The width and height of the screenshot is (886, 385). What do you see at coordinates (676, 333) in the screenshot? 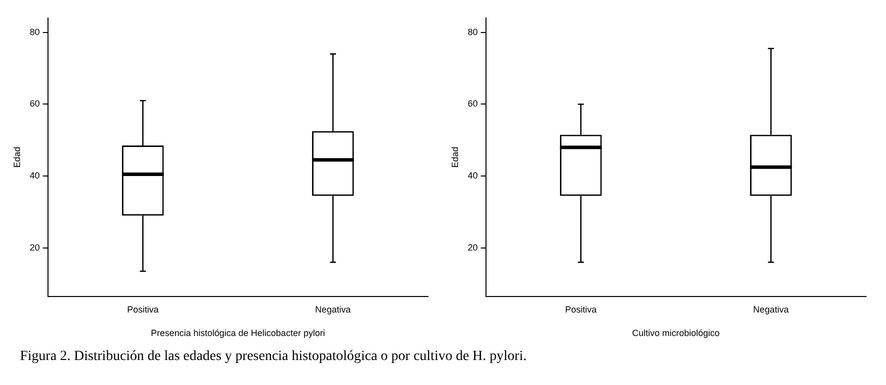
I see `x-axis-title: Cultivo microbiológico` at bounding box center [676, 333].